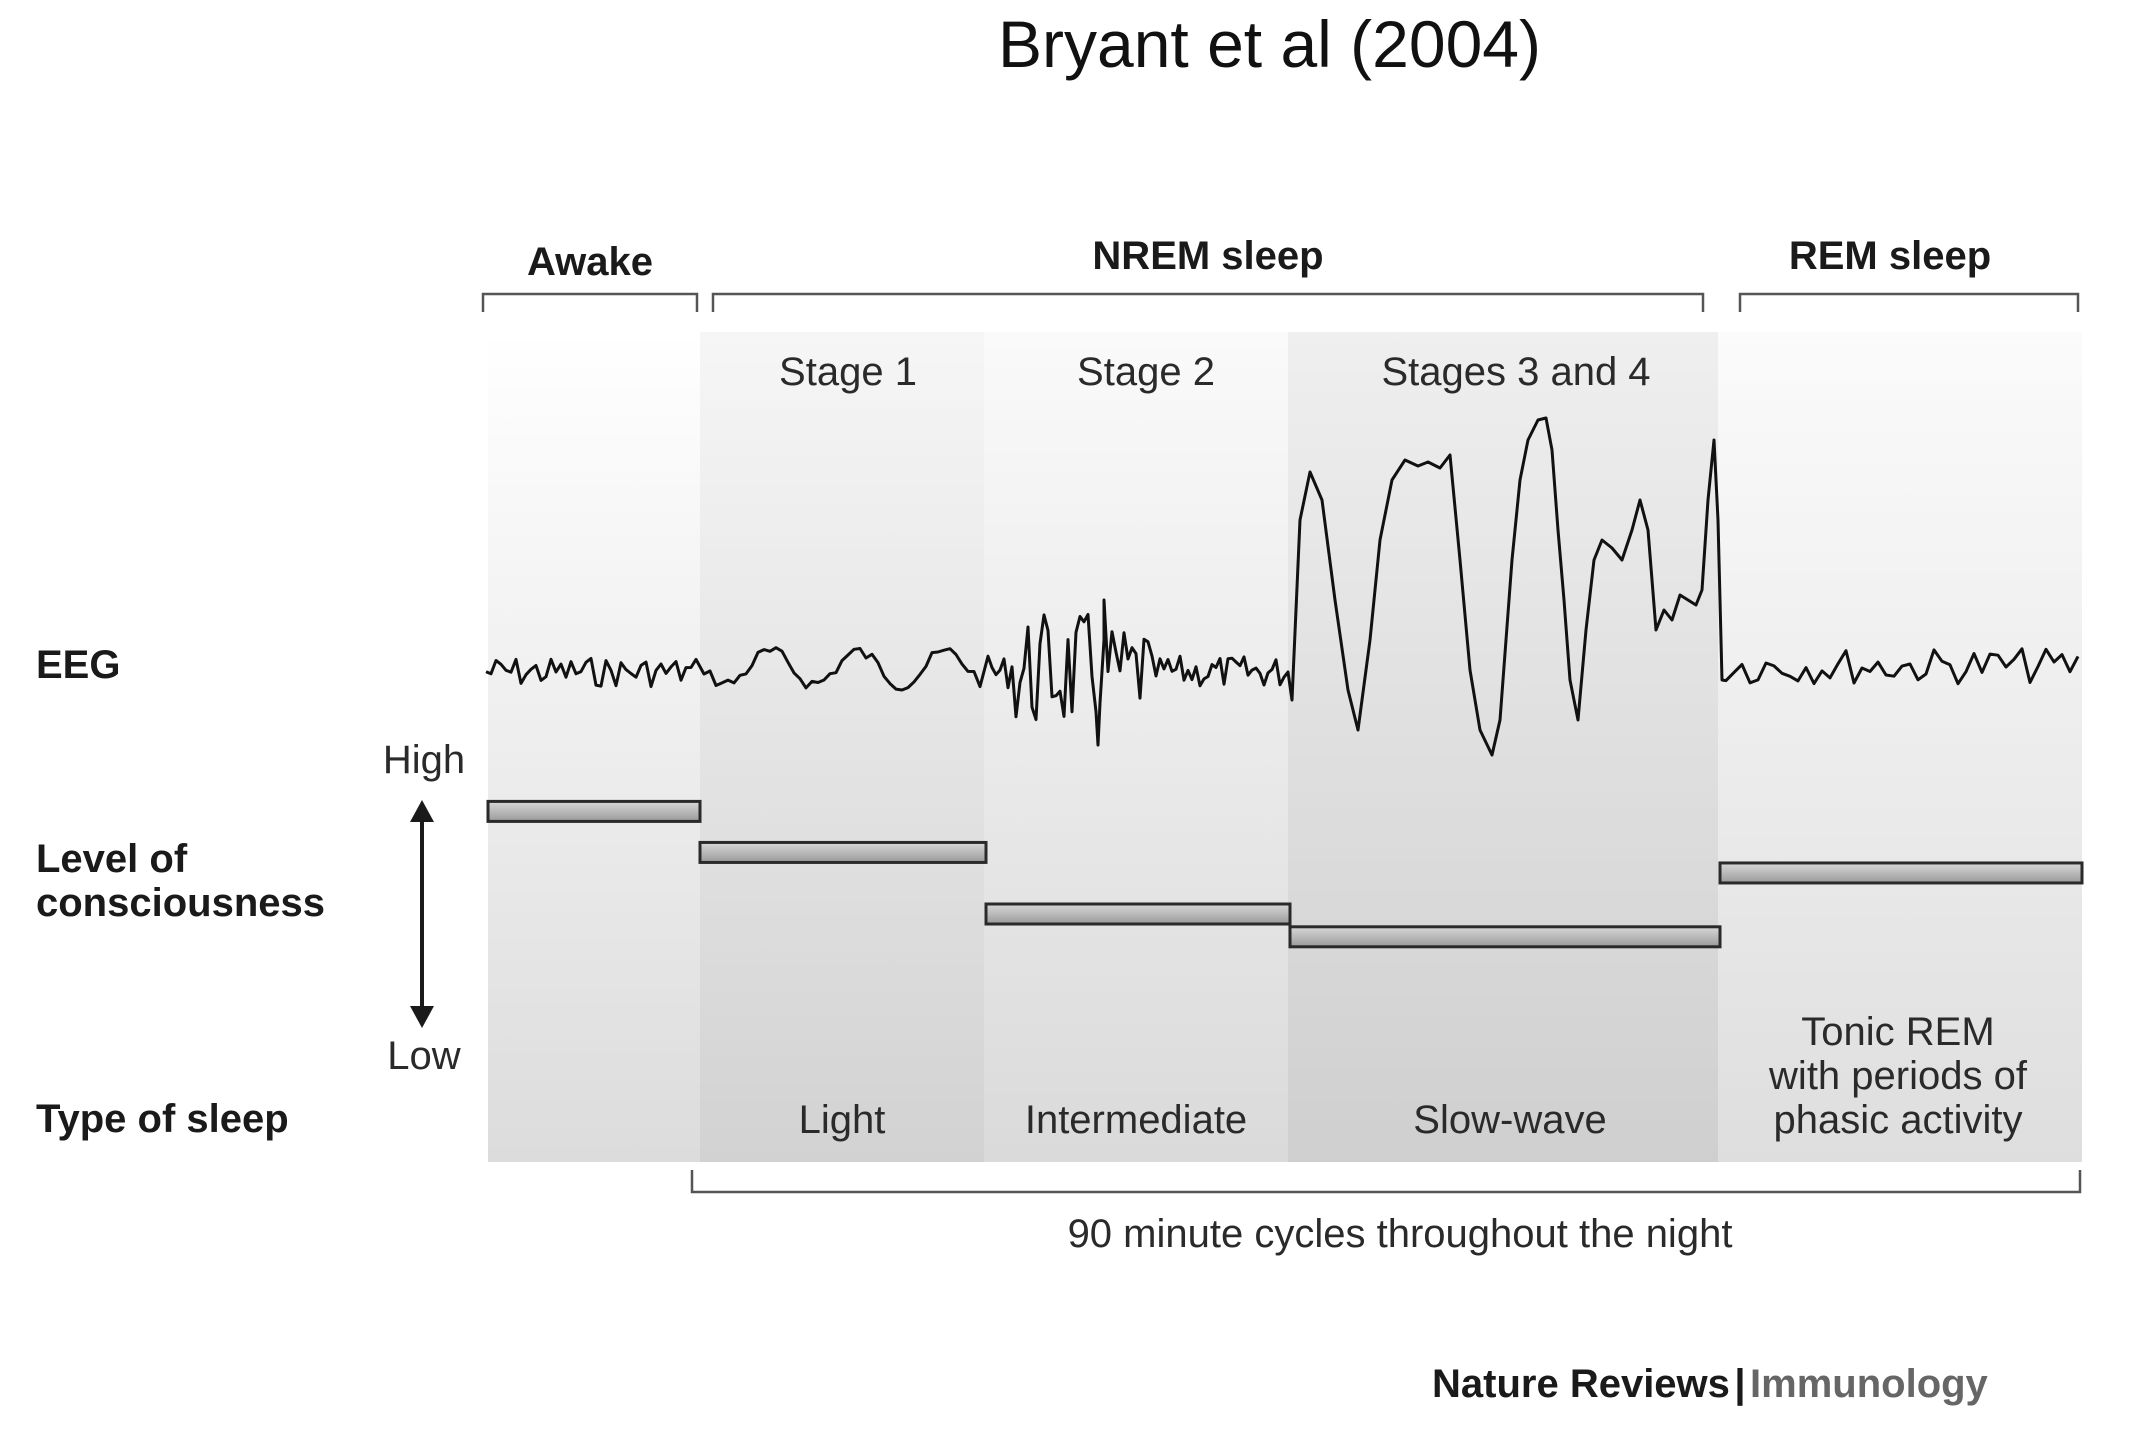 The image size is (2136, 1442). What do you see at coordinates (1898, 1032) in the screenshot?
I see `sleep-type-rem-1: Tonic REM` at bounding box center [1898, 1032].